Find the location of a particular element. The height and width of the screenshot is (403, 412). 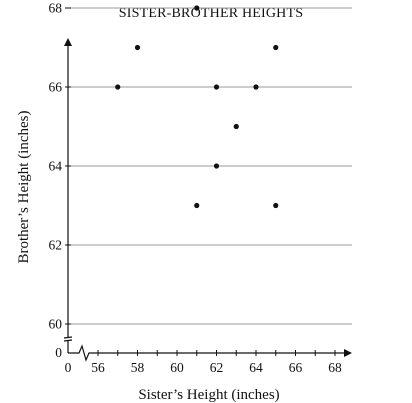

x-tick-label-60: 60 is located at coordinates (177, 367).